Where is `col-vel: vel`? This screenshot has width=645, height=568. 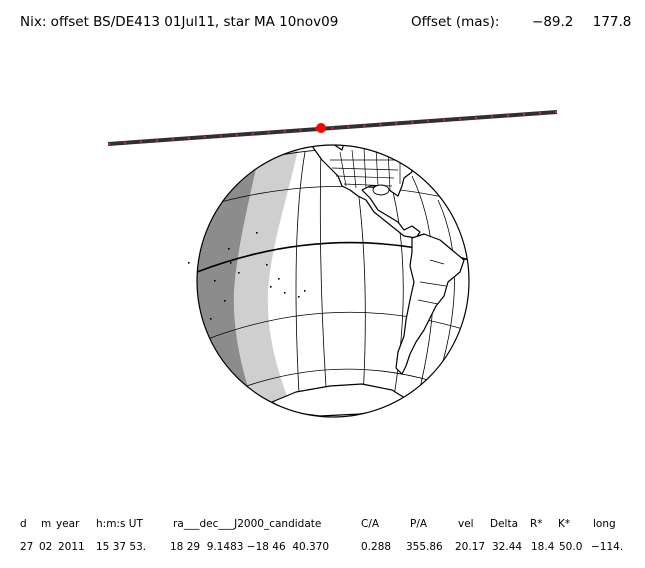
col-vel: vel is located at coordinates (466, 524).